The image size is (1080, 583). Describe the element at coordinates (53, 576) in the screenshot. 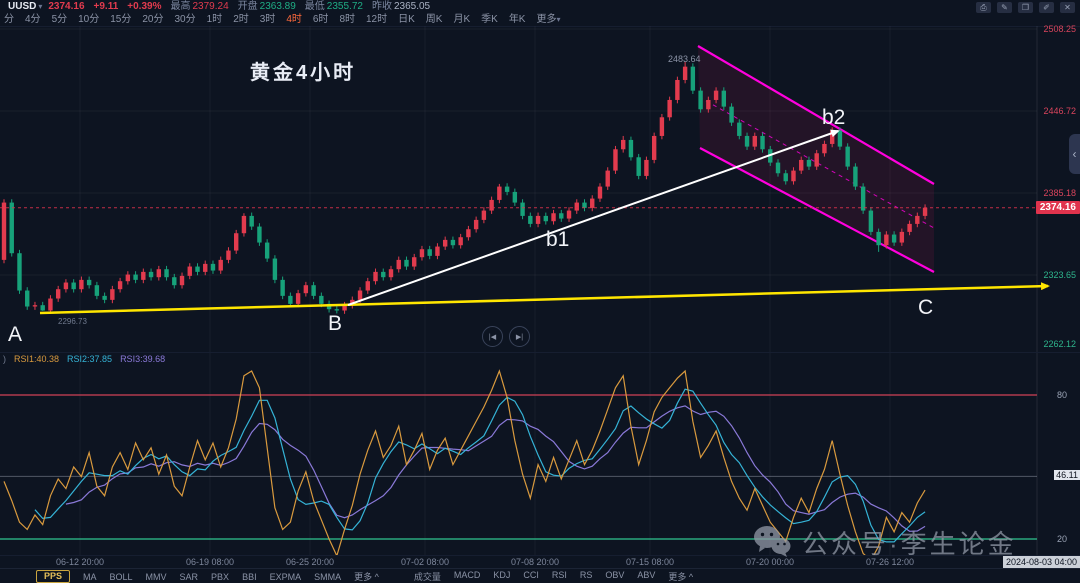

I see `pps-button: PPS` at that location.